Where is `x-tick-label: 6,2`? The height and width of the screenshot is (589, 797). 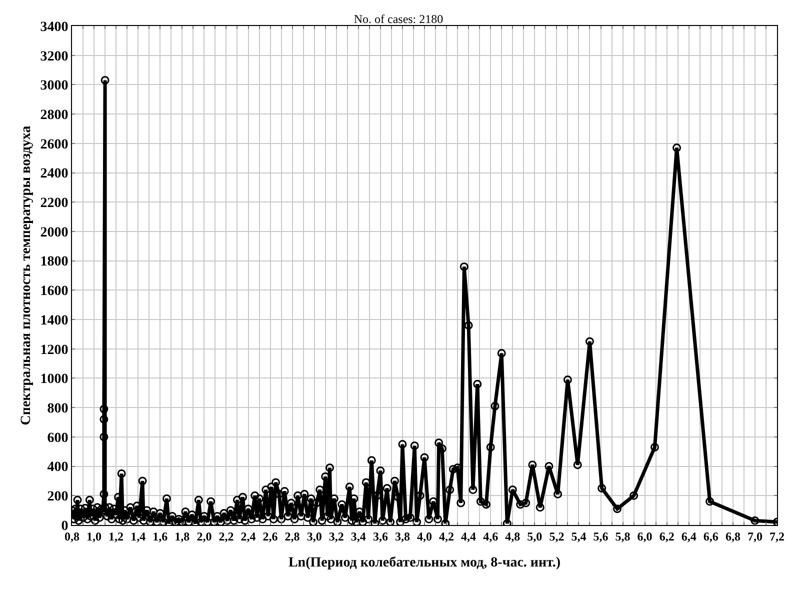 x-tick-label: 6,2 is located at coordinates (666, 536).